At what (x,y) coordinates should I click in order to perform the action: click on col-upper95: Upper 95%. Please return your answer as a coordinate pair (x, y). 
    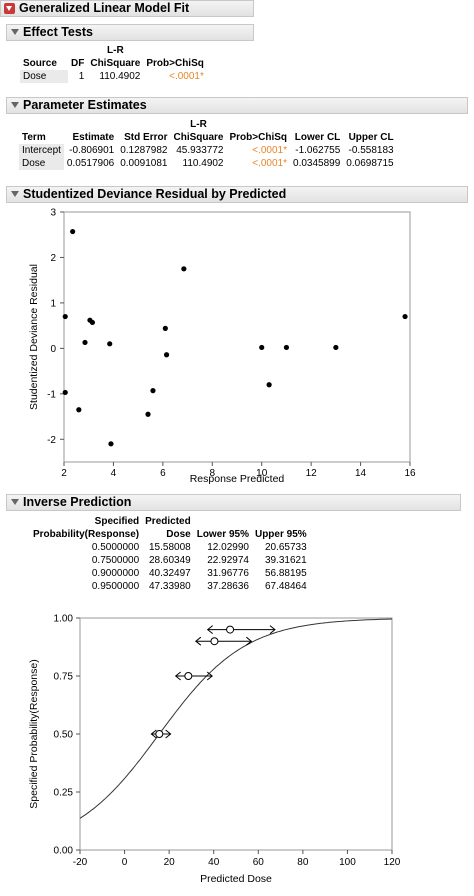
    Looking at the image, I should click on (280, 534).